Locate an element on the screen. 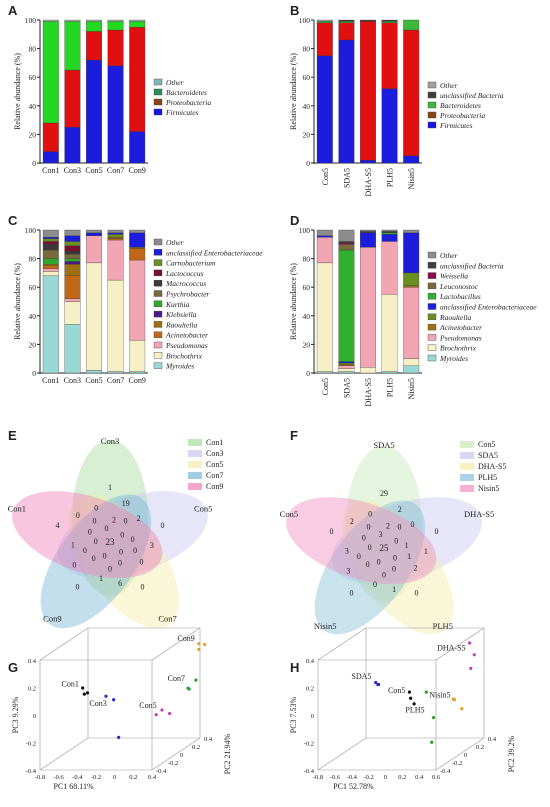 The image size is (550, 807). legend-entry: Lactobacillus is located at coordinates (460, 296).